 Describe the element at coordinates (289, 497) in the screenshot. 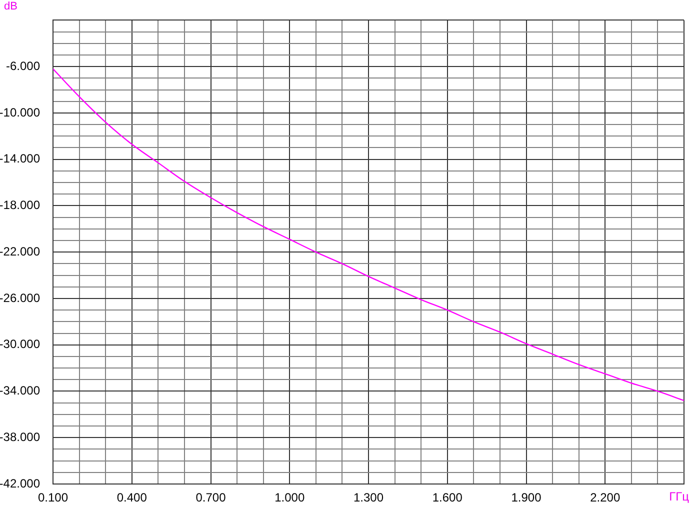

I see `x-tick-label: 1.000` at that location.